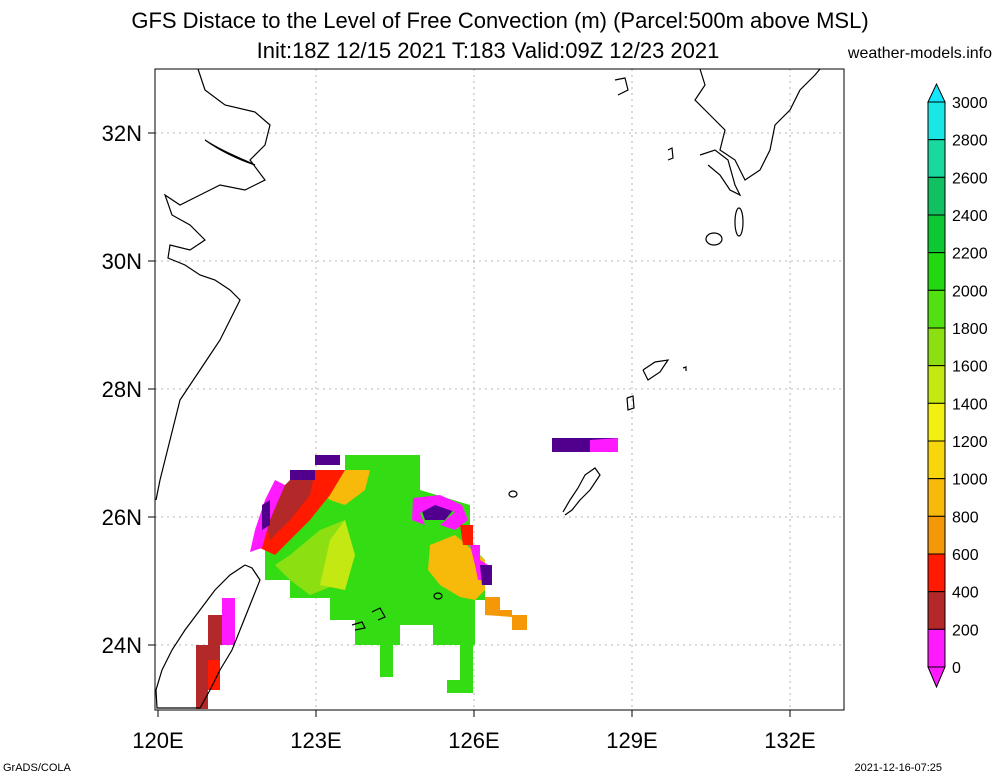 This screenshot has height=779, width=1000. I want to click on colorbar-label: 2400, so click(970, 216).